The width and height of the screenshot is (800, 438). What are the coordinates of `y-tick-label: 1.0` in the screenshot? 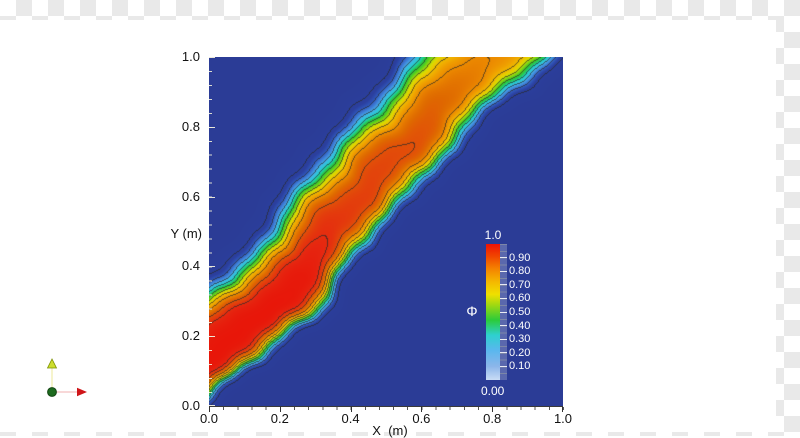 It's located at (190, 56).